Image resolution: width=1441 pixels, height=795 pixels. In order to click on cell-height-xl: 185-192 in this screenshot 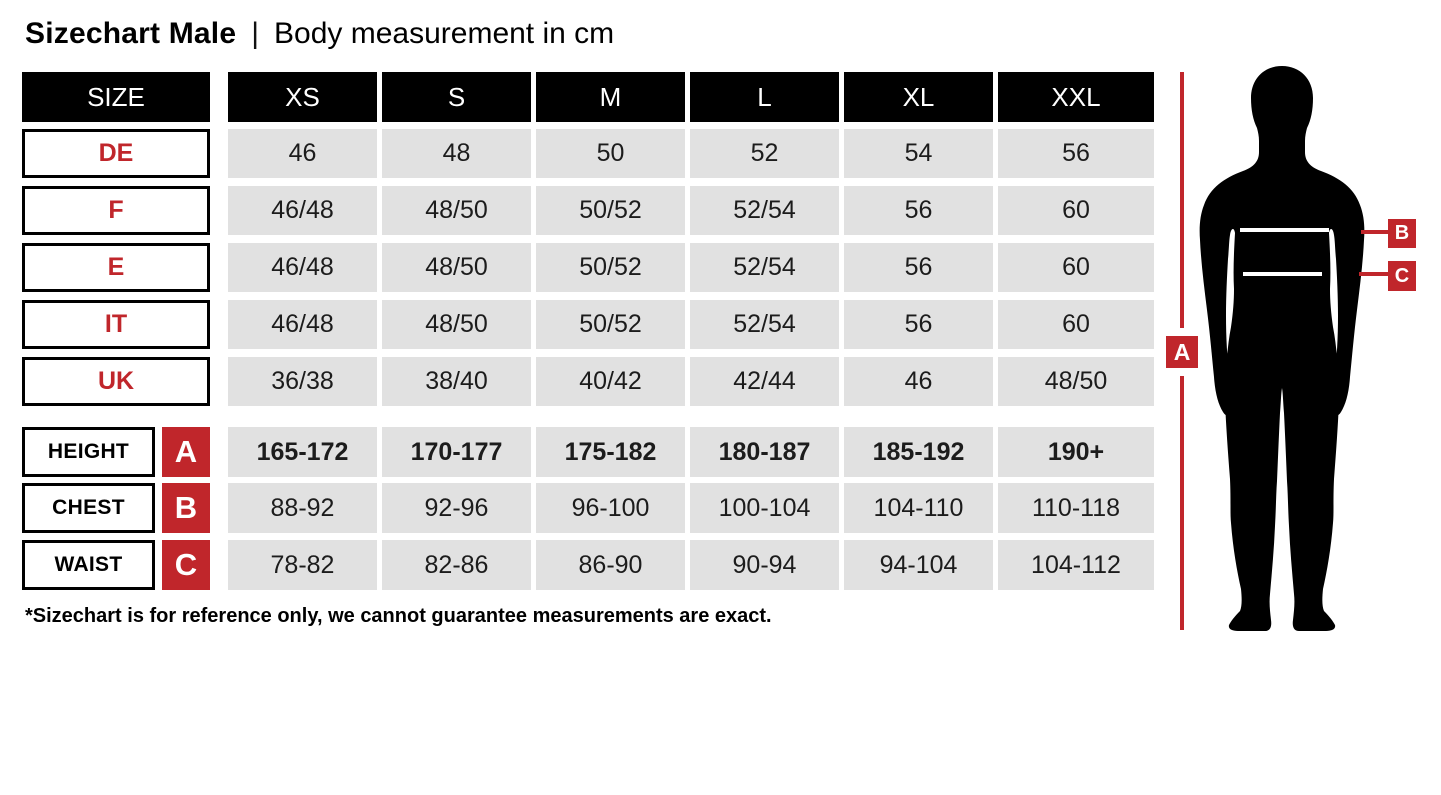, I will do `click(918, 452)`.